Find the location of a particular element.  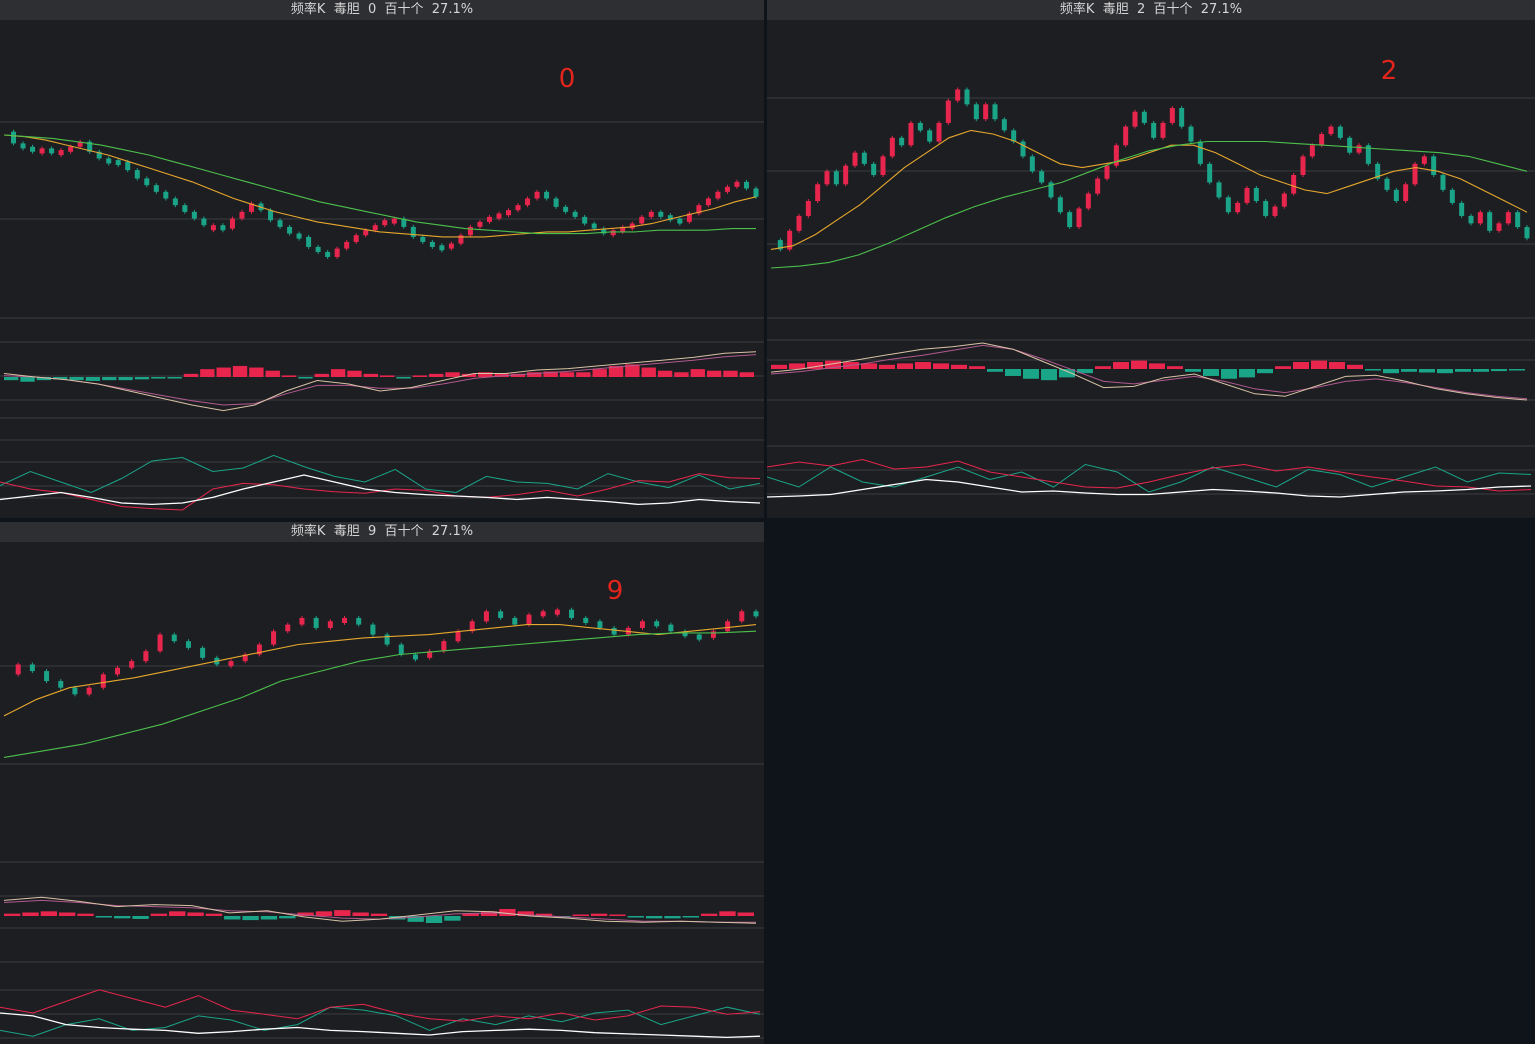

panel-header: 频率K 毒胆 2 百十个 27.1% is located at coordinates (1151, 10).